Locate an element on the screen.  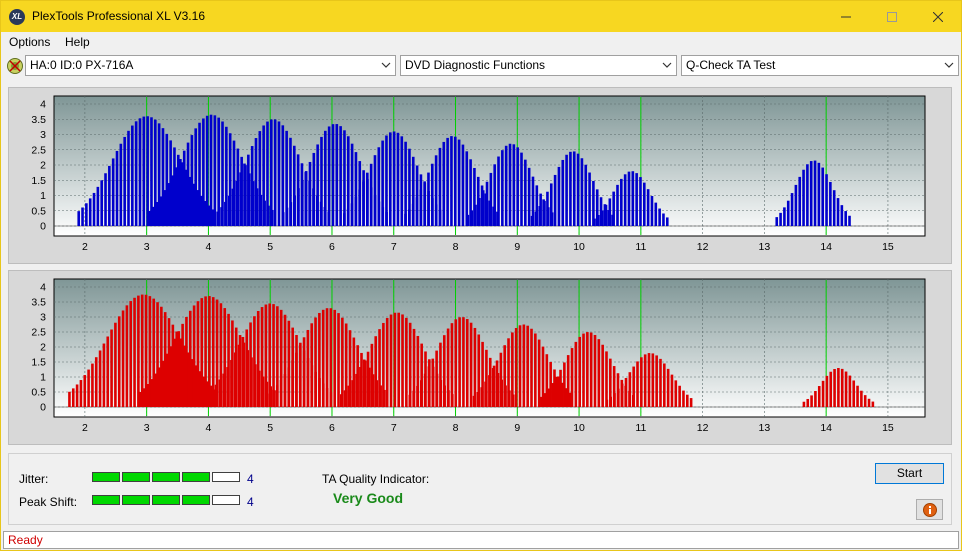
y-tick-label: 3 is located at coordinates (43, 318).